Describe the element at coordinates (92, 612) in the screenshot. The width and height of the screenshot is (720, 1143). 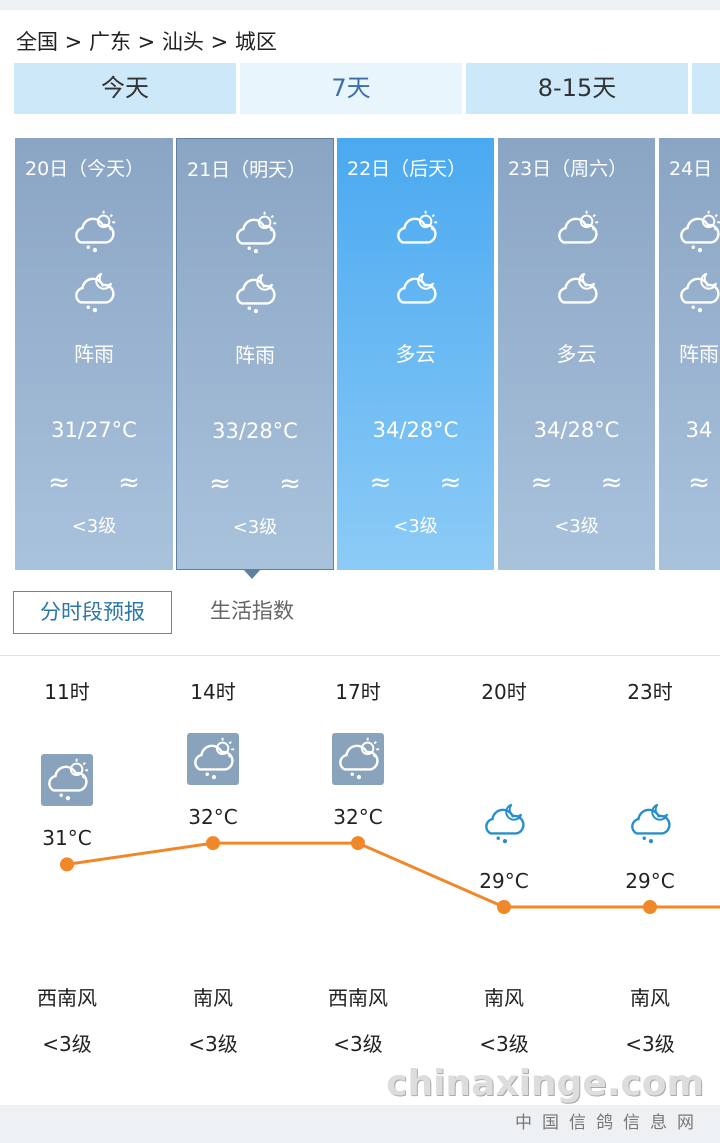
I see `tab-hourly-forecast: 分时段预报` at that location.